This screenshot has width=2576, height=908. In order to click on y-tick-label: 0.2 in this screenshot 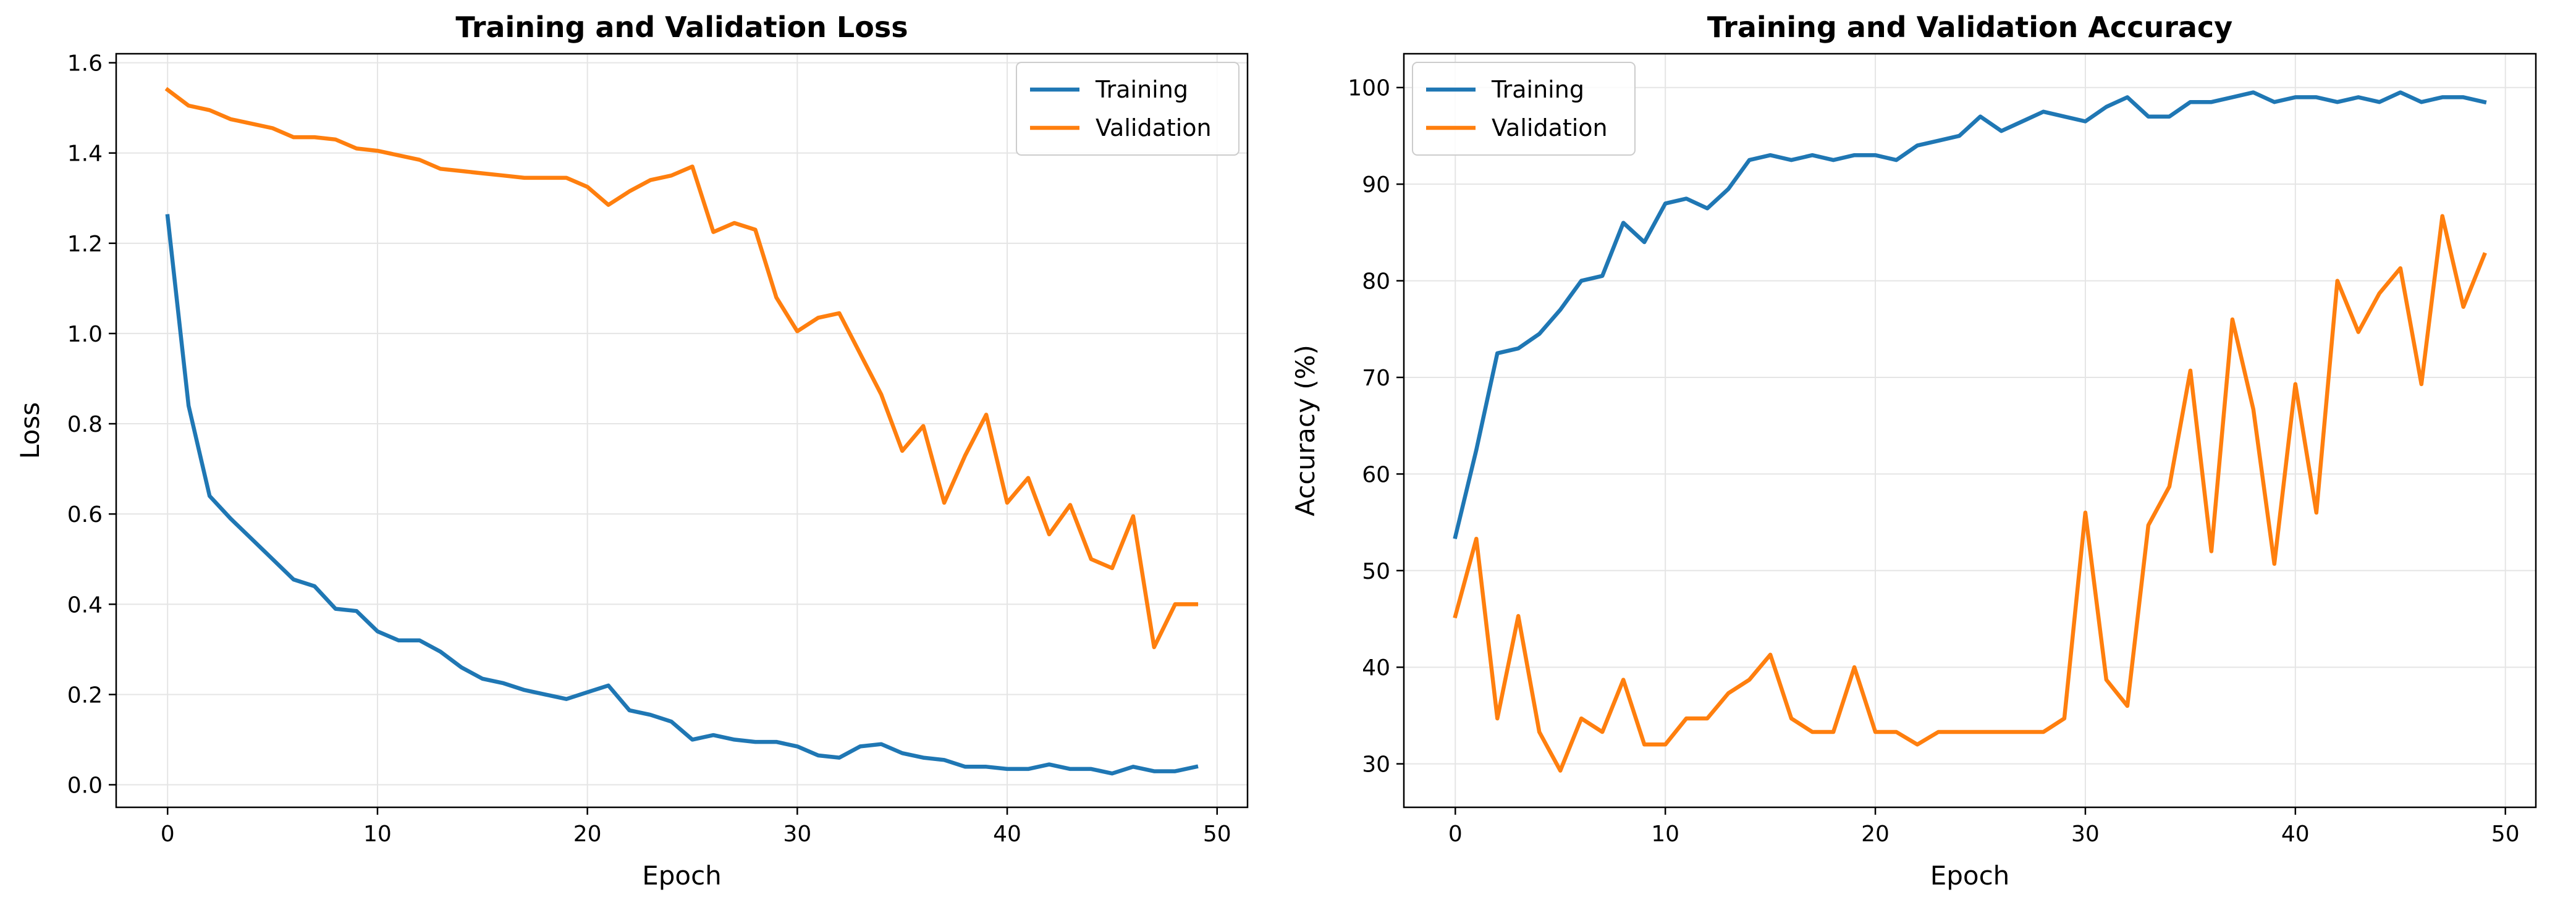, I will do `click(85, 696)`.